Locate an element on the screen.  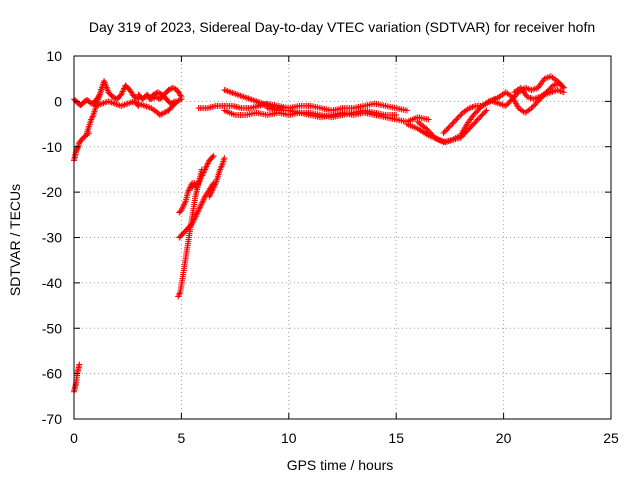
y-tick-label: -50 is located at coordinates (52, 328).